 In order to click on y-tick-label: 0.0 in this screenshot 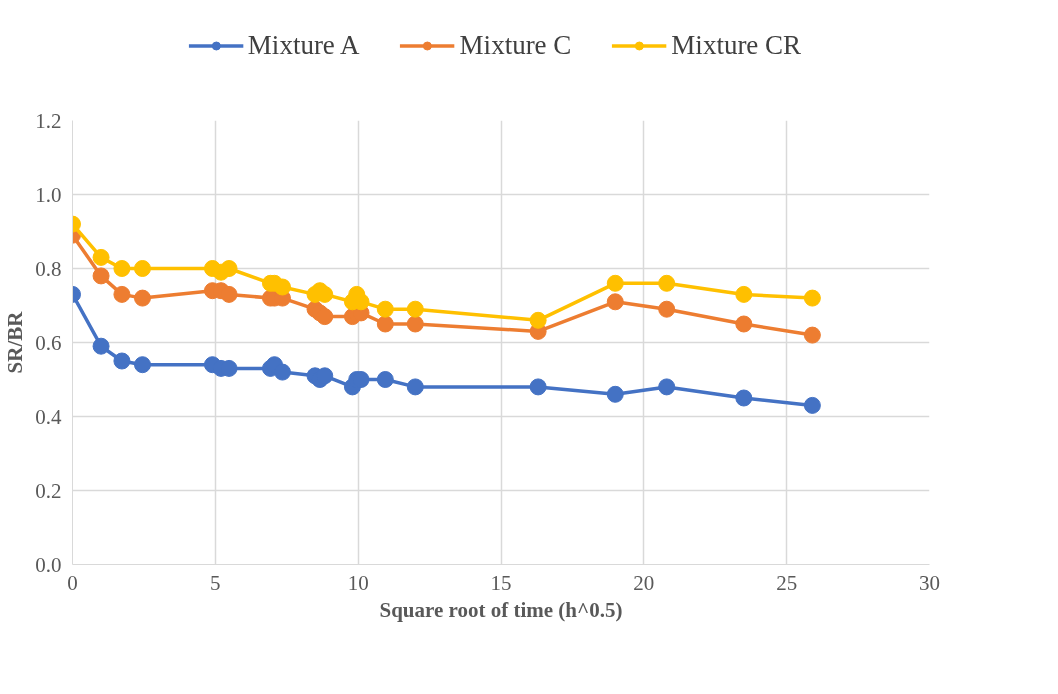, I will do `click(48, 564)`.